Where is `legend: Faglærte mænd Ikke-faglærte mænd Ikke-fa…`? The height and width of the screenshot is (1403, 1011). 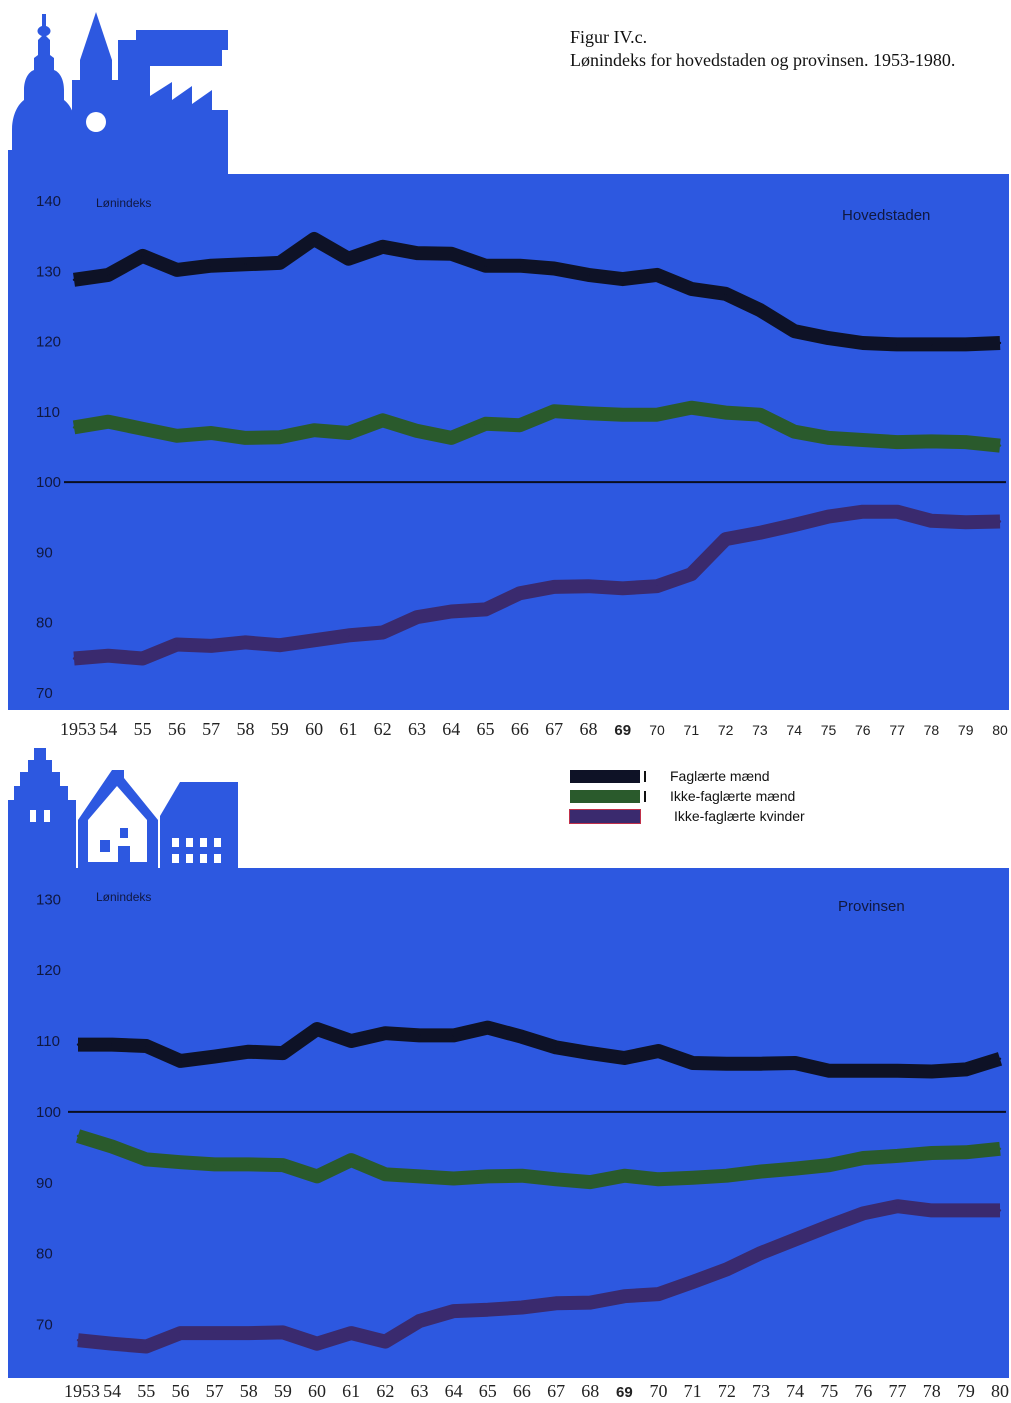 legend: Faglærte mænd Ikke-faglærte mænd Ikke-fa… is located at coordinates (687, 796).